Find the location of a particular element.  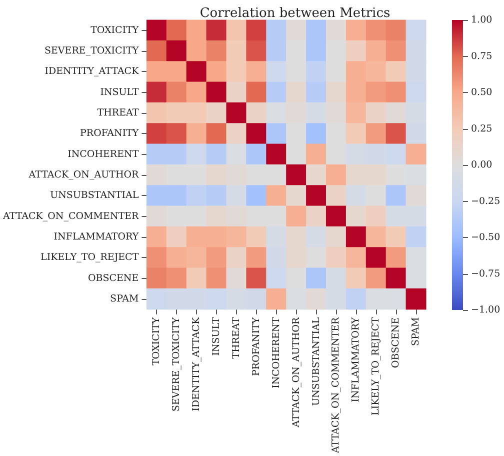

y-tick-label: PROFANITY is located at coordinates (110, 134).